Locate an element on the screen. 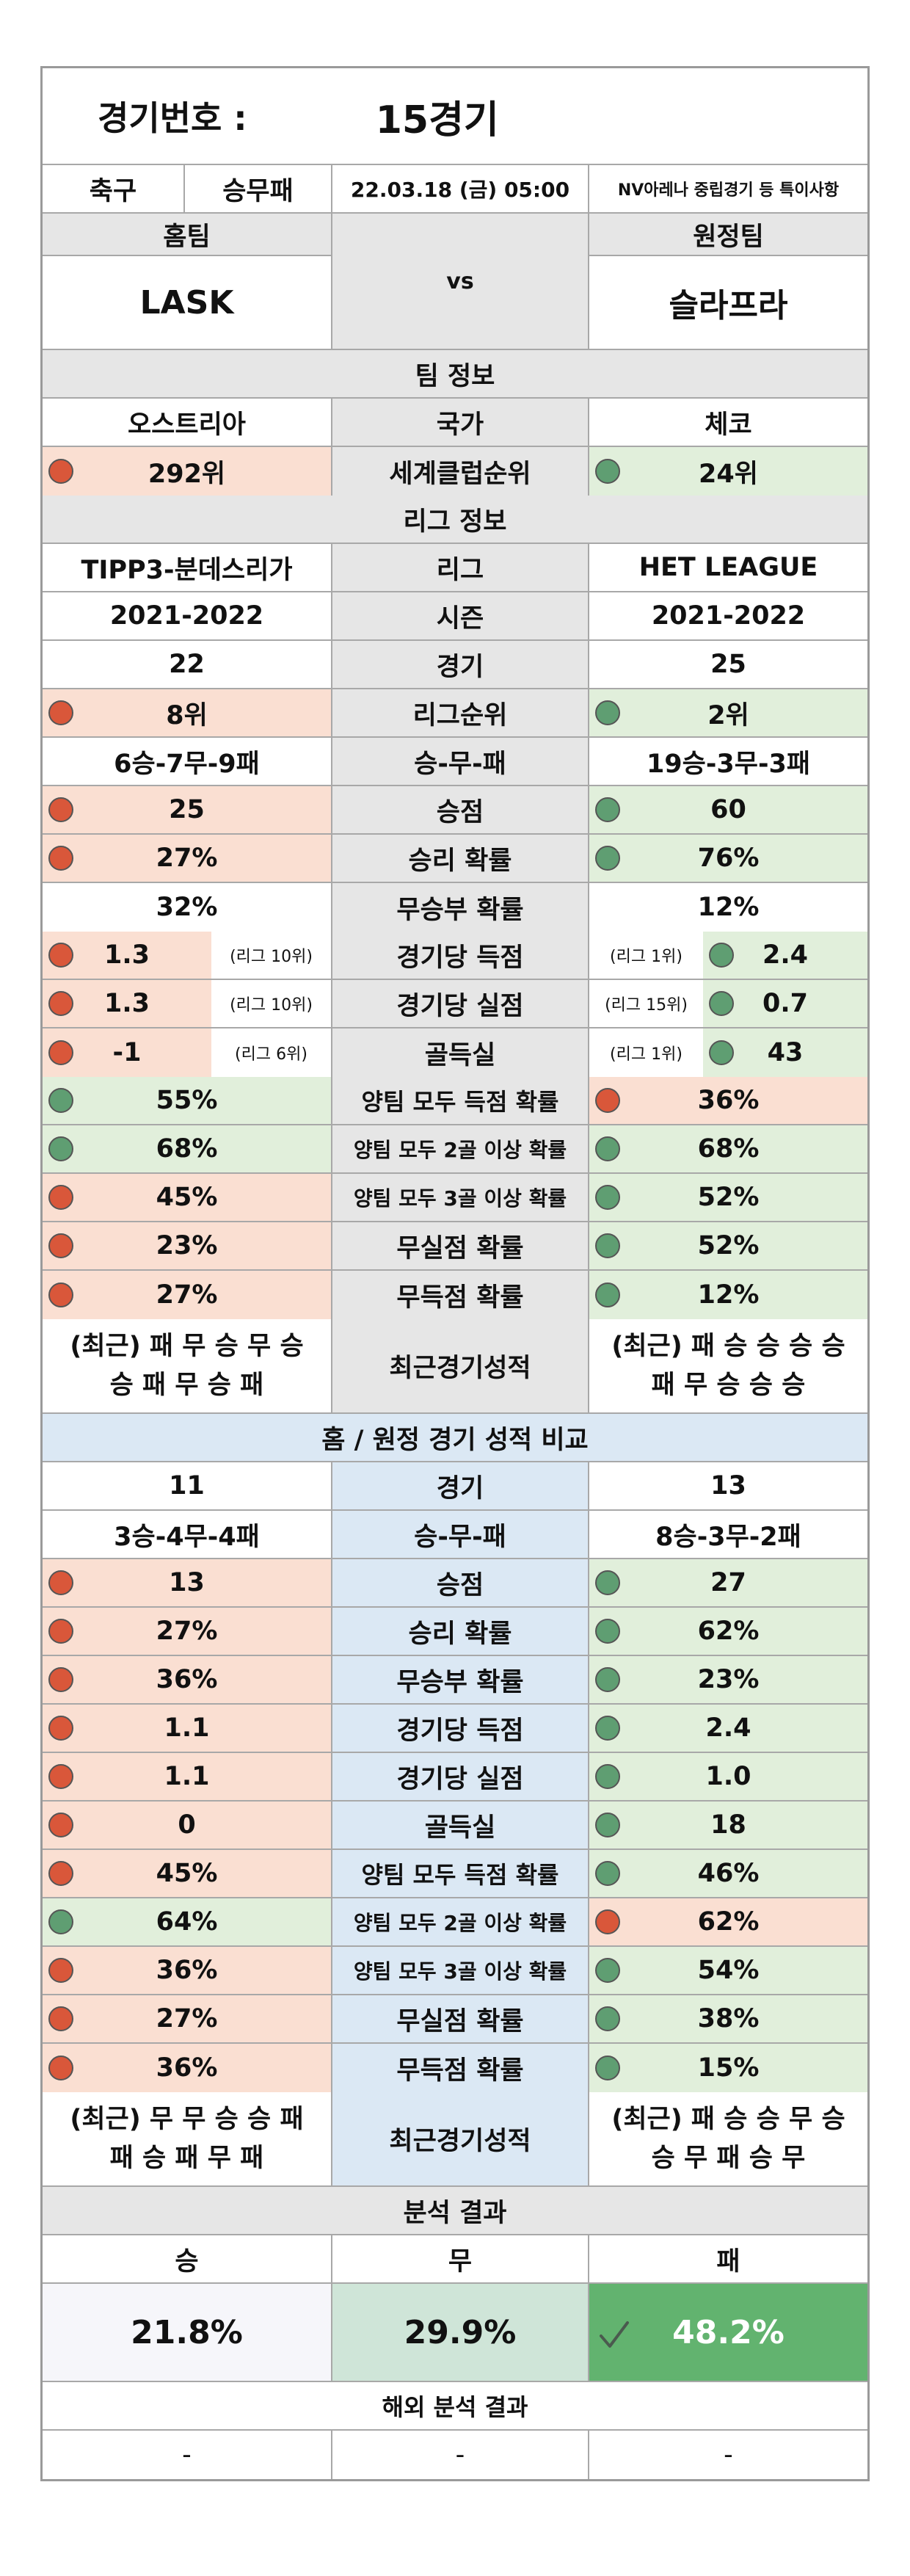 The width and height of the screenshot is (910, 2576). home-value: 292위 is located at coordinates (187, 472).